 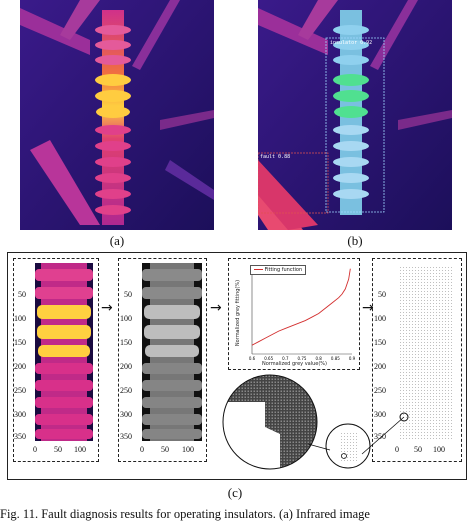 I want to click on c1-xtick: 0, so click(x=35, y=449).